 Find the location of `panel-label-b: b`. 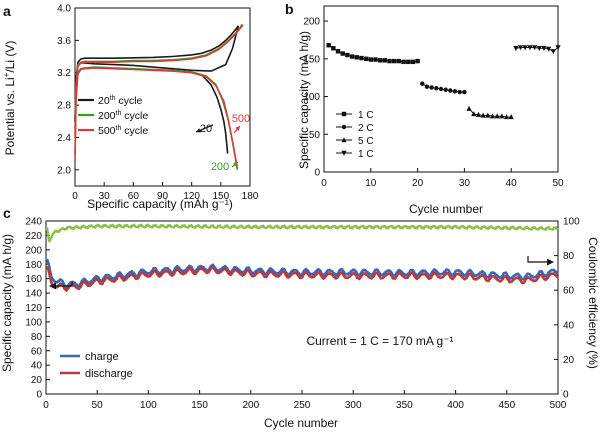

panel-label-b: b is located at coordinates (289, 9).